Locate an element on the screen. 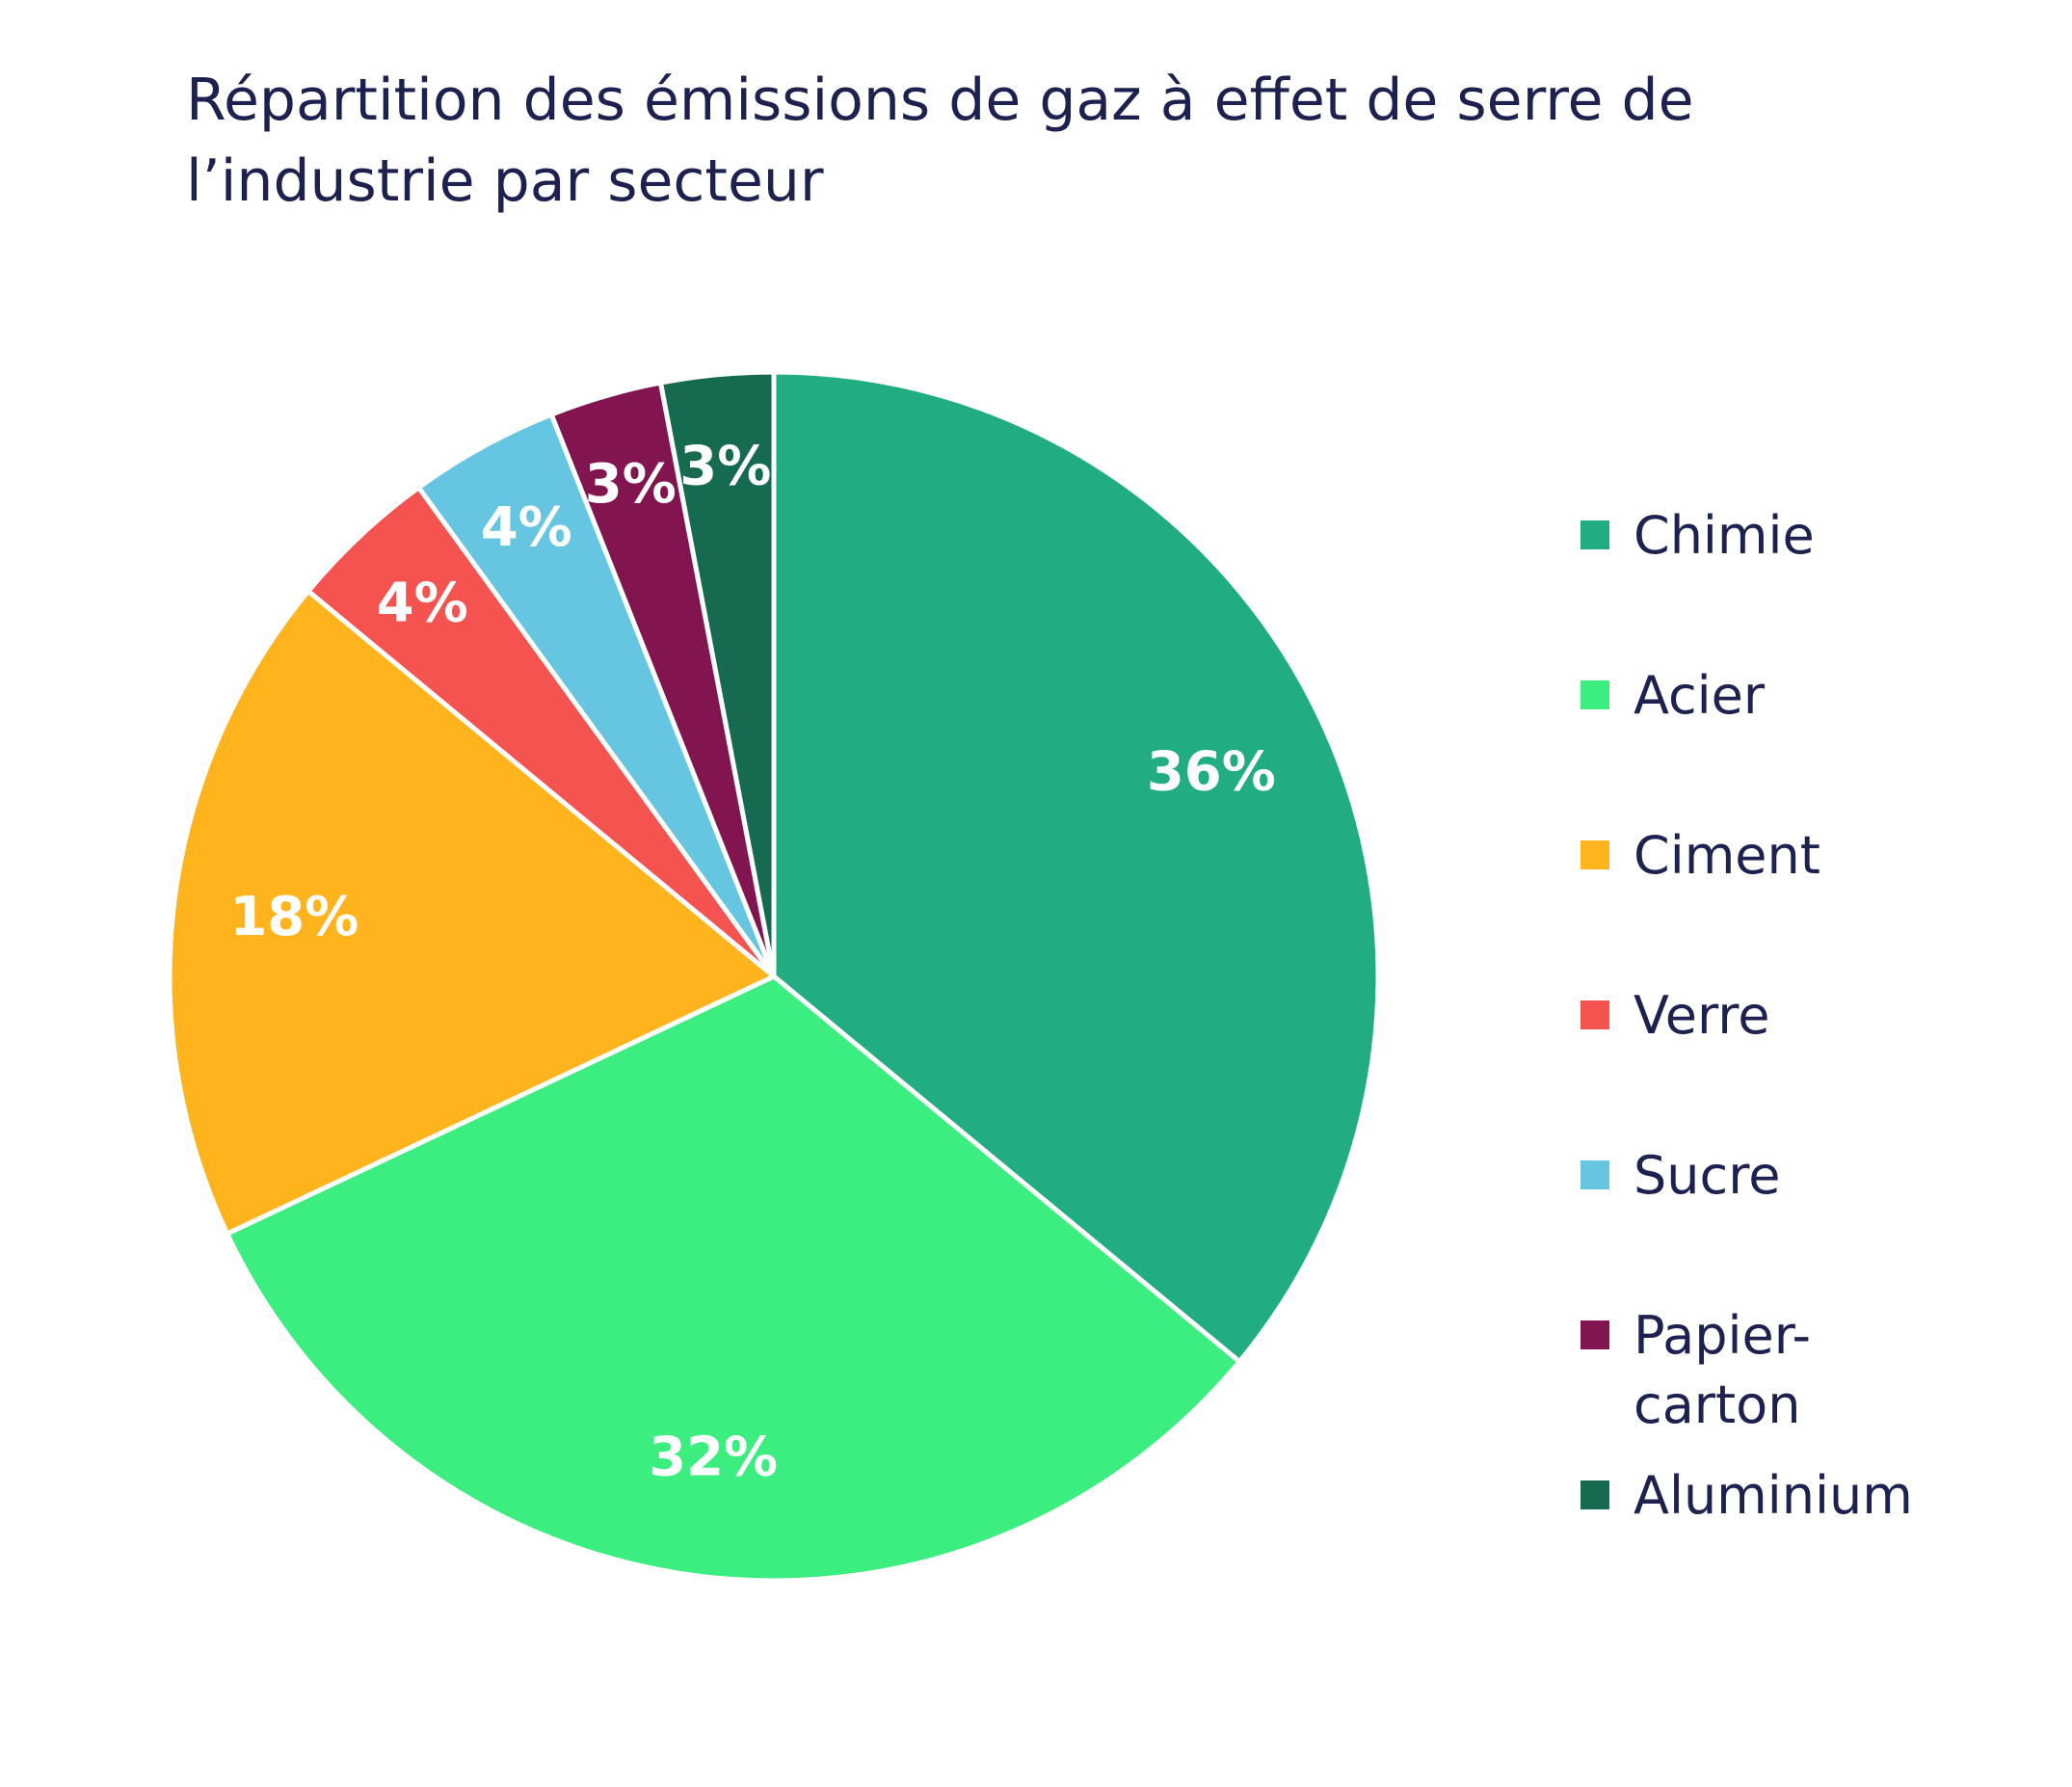 This screenshot has height=1787, width=2072. data-label-sucre: 4% is located at coordinates (526, 527).